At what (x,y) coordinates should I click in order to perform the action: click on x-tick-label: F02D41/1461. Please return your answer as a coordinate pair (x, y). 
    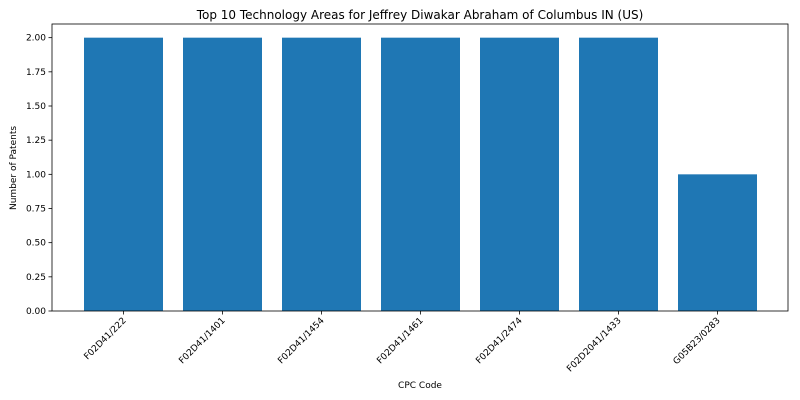
    Looking at the image, I should click on (400, 341).